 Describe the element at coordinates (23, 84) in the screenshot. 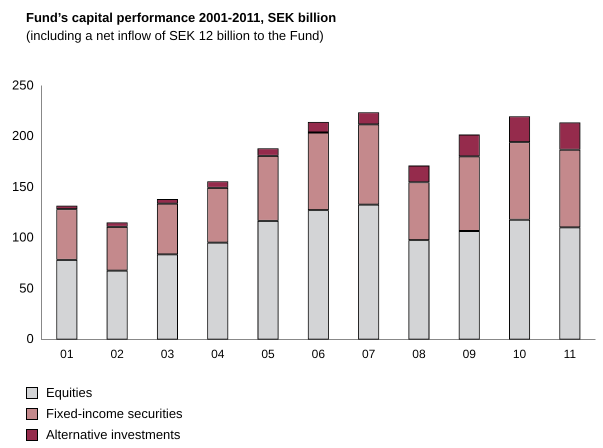

I see `y-tick-label: 250` at that location.